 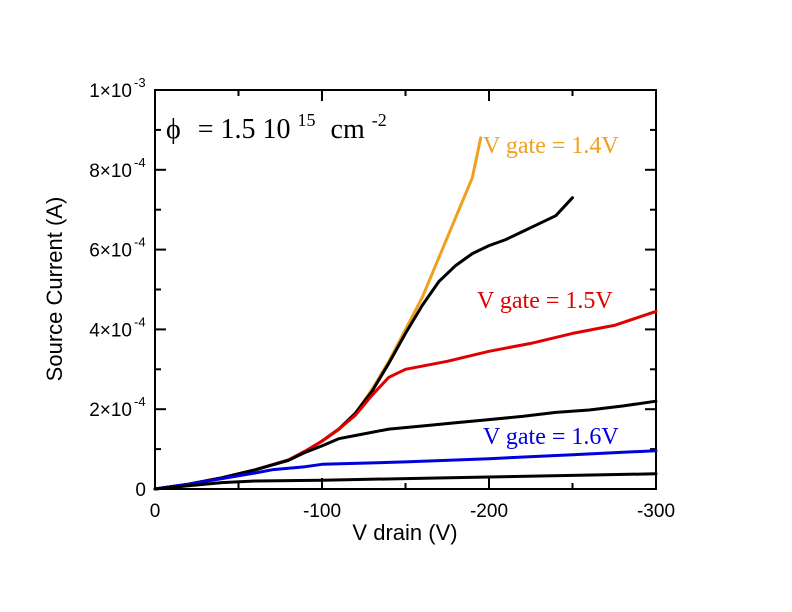 What do you see at coordinates (489, 511) in the screenshot?
I see `x-tick-label: -200` at bounding box center [489, 511].